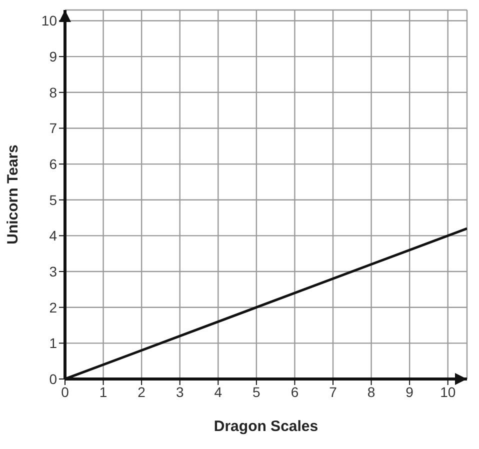 This screenshot has height=449, width=479. What do you see at coordinates (256, 392) in the screenshot?
I see `x-tick-label: 5` at bounding box center [256, 392].